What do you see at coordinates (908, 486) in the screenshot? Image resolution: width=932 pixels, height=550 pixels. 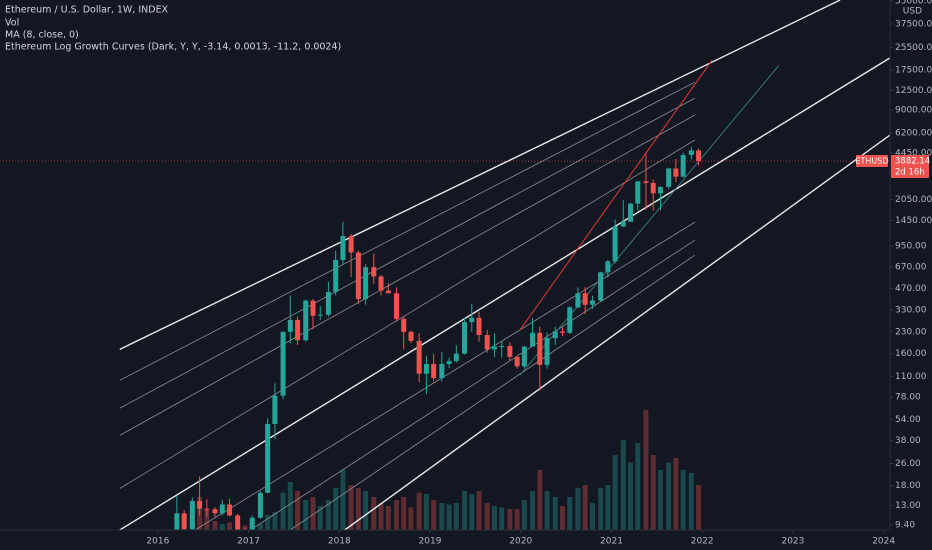 I see `y-tick-label: 18.00` at bounding box center [908, 486].